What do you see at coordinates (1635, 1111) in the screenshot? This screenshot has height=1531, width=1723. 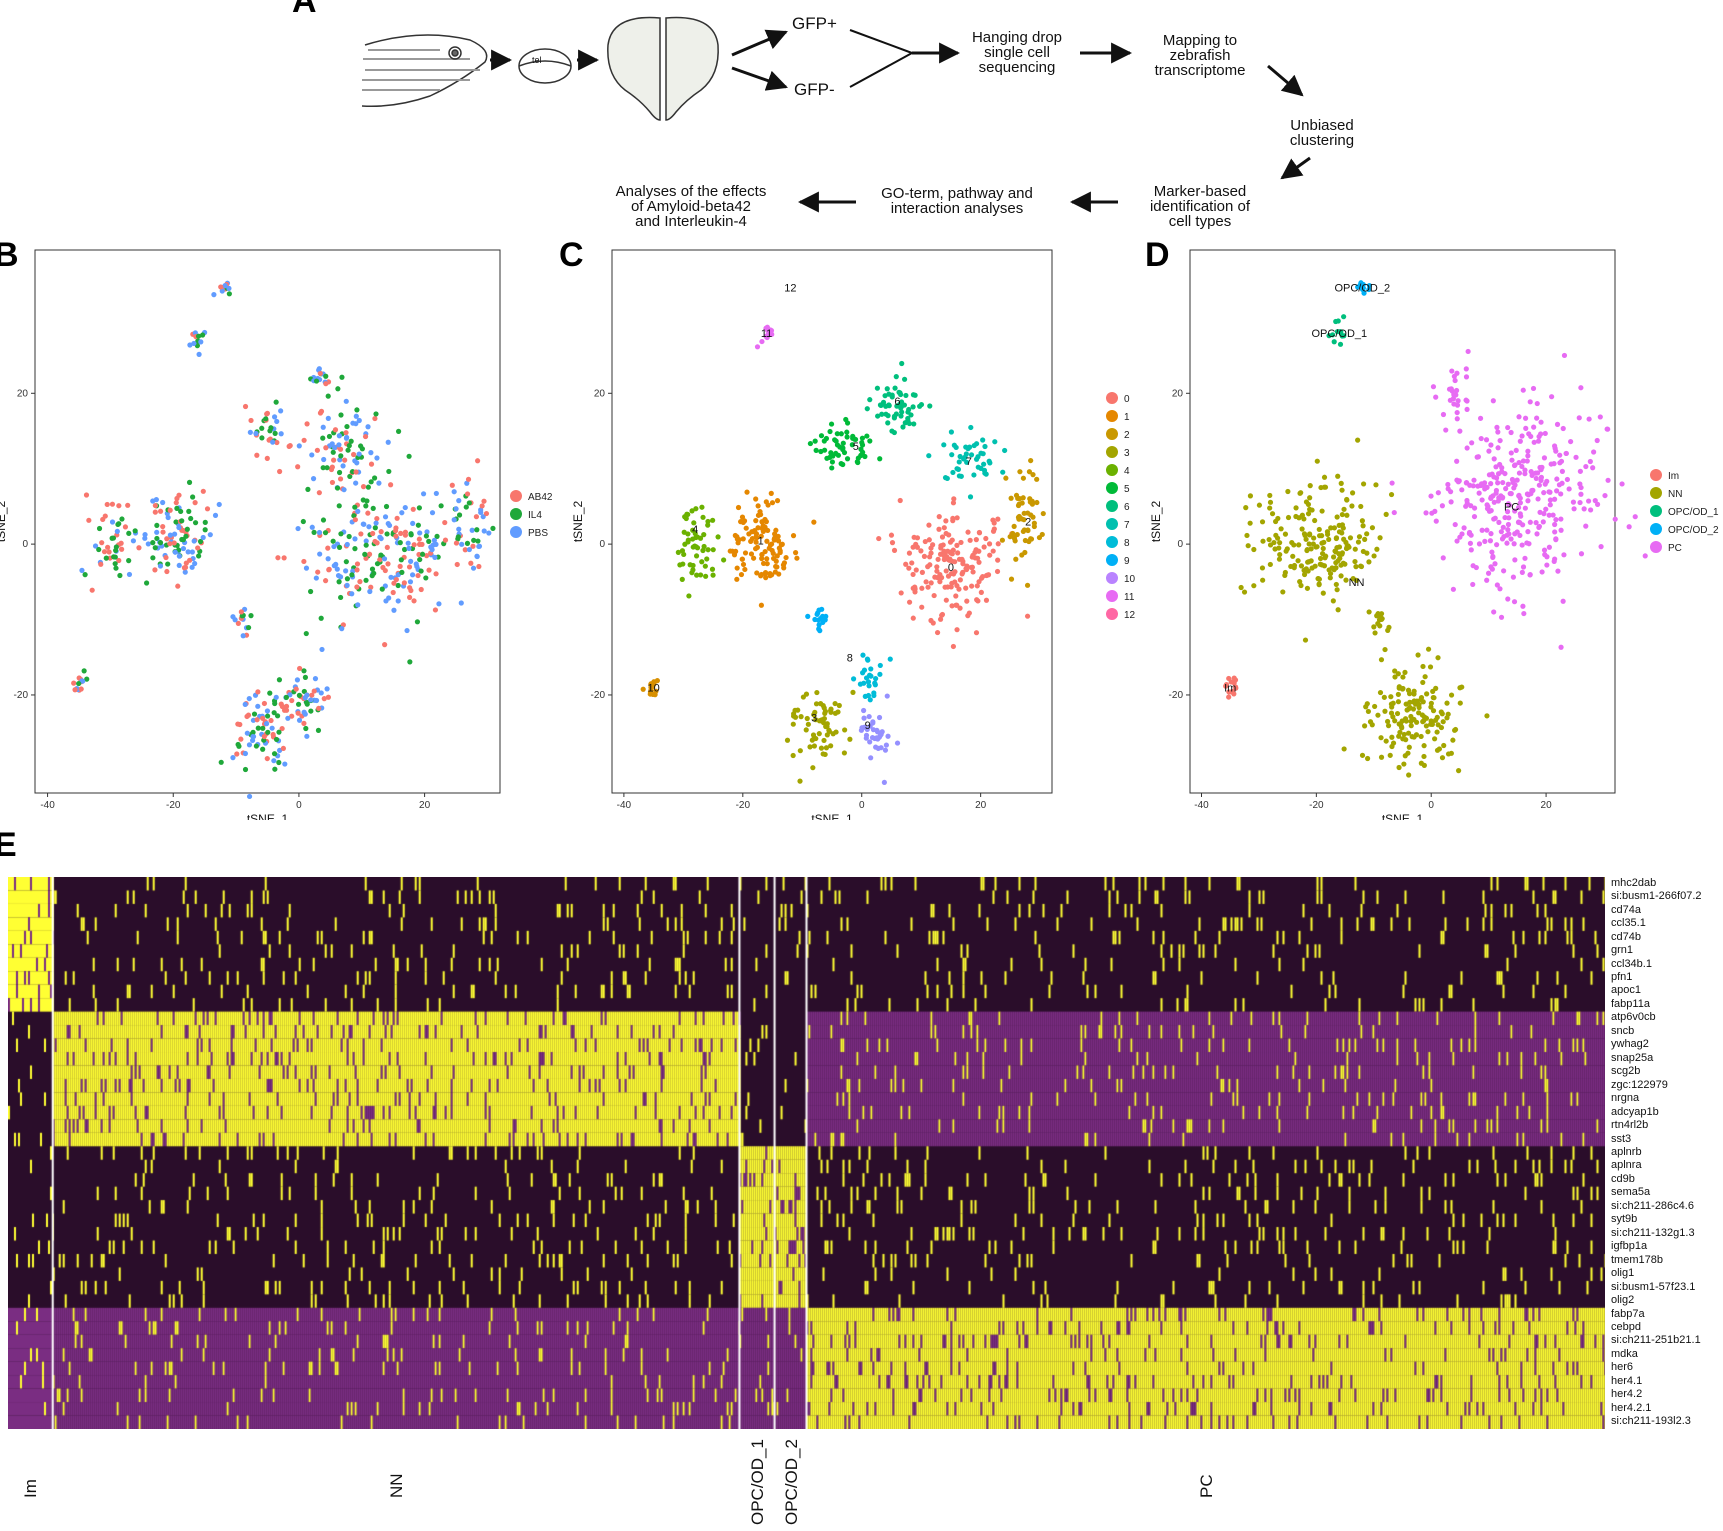 I see `gene-label: adcyap1b` at bounding box center [1635, 1111].